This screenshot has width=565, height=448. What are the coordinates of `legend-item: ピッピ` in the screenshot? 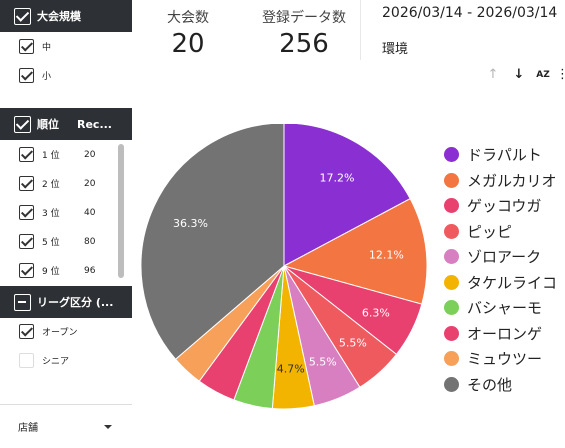 It's located at (500, 232).